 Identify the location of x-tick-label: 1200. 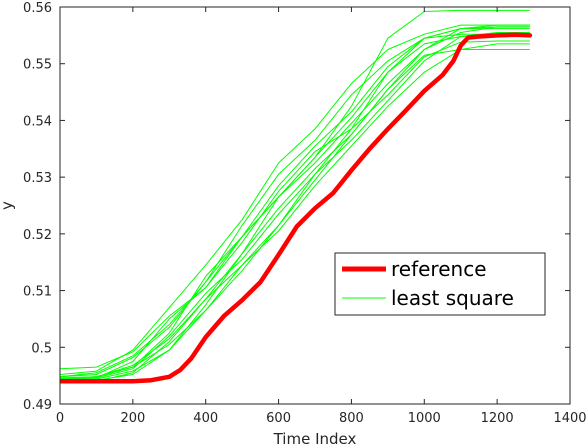
(497, 418).